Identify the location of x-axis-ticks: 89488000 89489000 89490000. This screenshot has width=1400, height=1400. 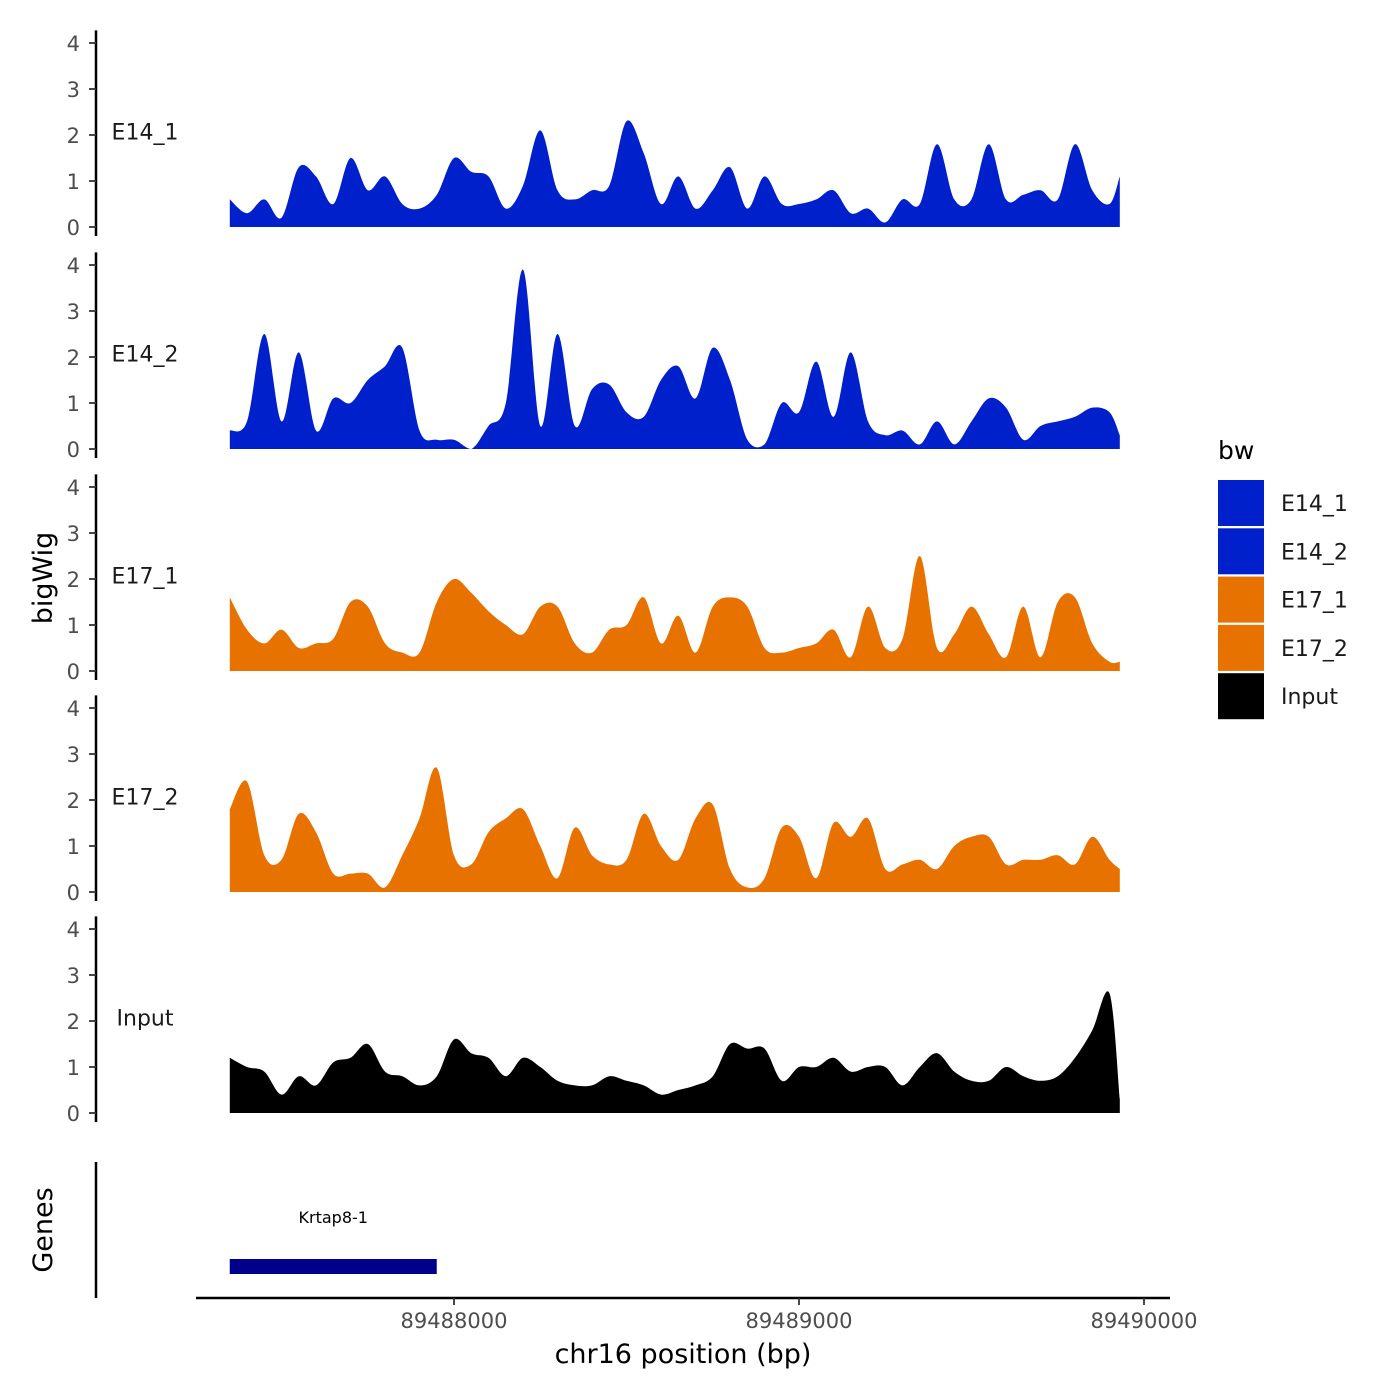
(799, 1315).